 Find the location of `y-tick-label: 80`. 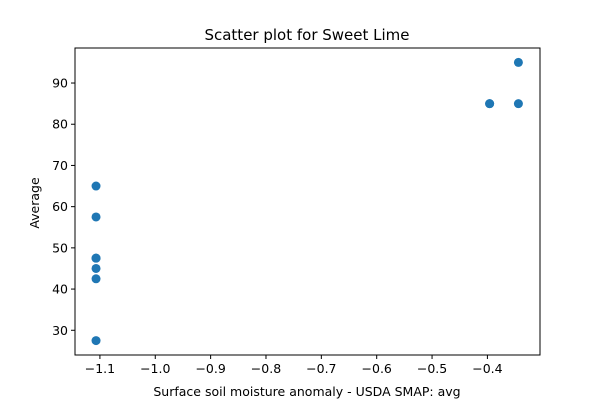

y-tick-label: 80 is located at coordinates (60, 124).